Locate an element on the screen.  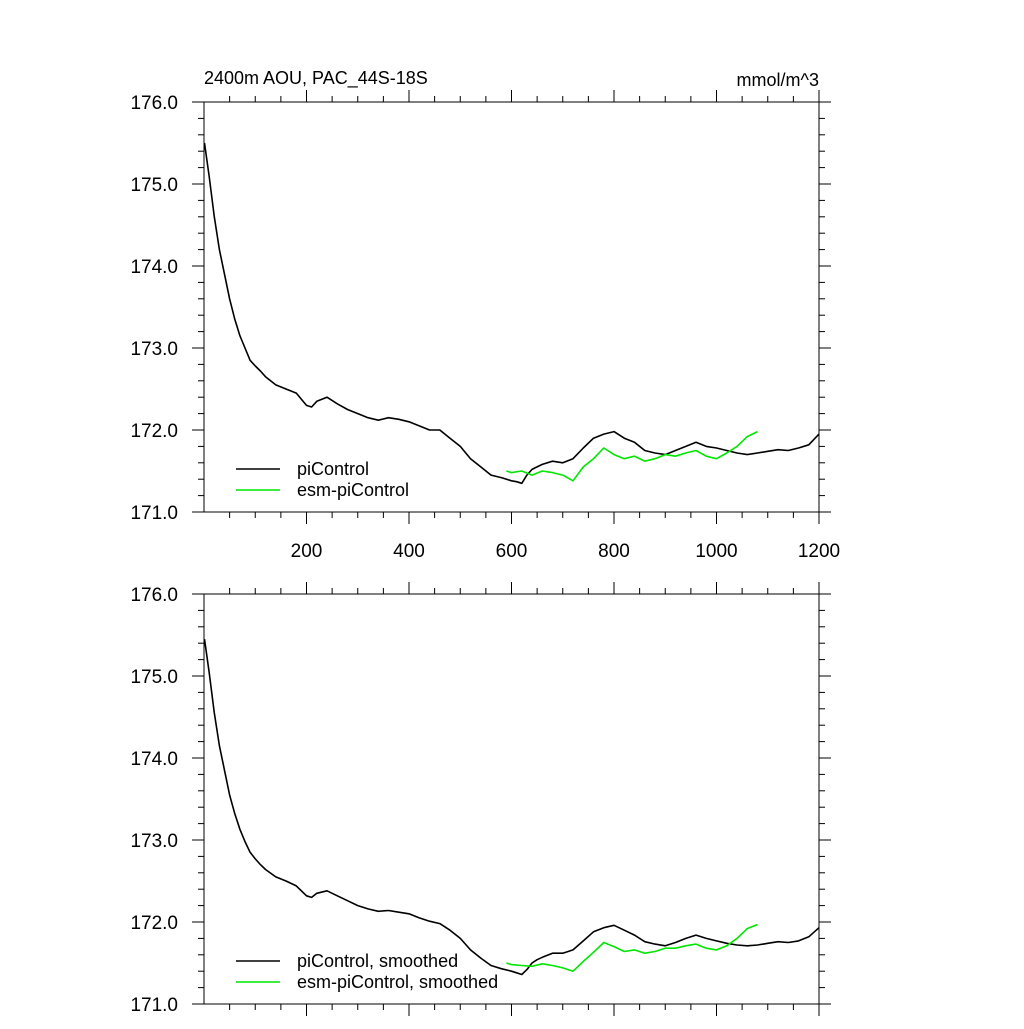
legend-label: piControl is located at coordinates (333, 469).